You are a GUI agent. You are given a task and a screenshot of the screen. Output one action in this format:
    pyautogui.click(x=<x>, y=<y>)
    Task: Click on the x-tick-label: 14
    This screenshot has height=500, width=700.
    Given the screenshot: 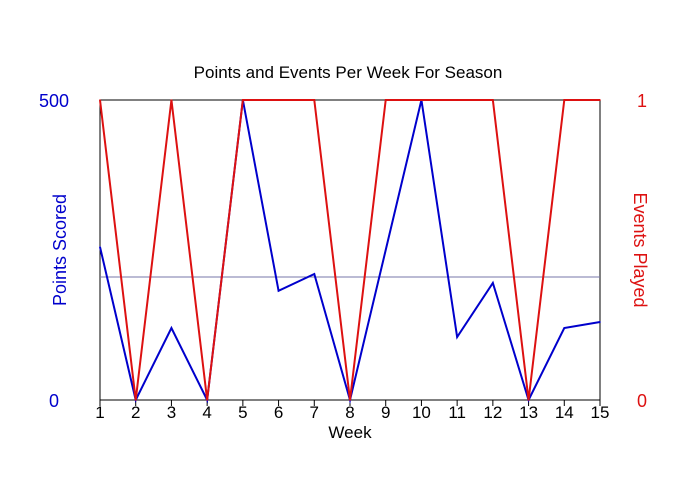 What is the action you would take?
    pyautogui.click(x=564, y=412)
    